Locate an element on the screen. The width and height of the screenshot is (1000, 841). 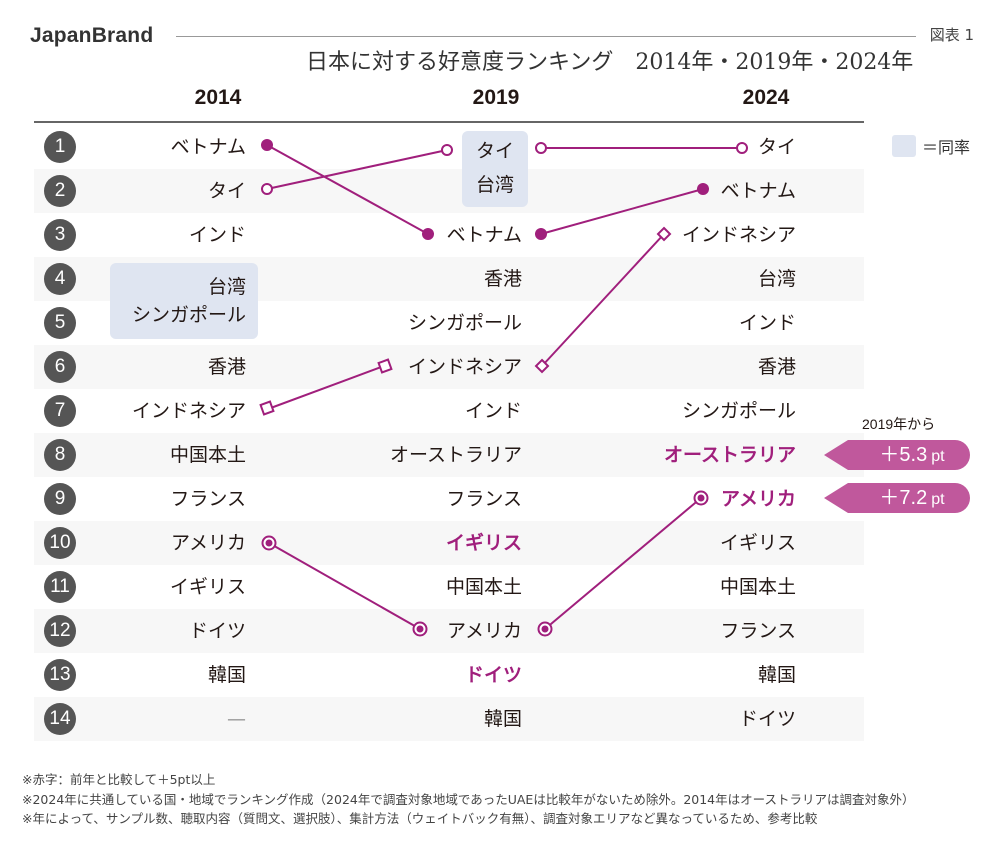
rank-badge: 11 is located at coordinates (60, 587).